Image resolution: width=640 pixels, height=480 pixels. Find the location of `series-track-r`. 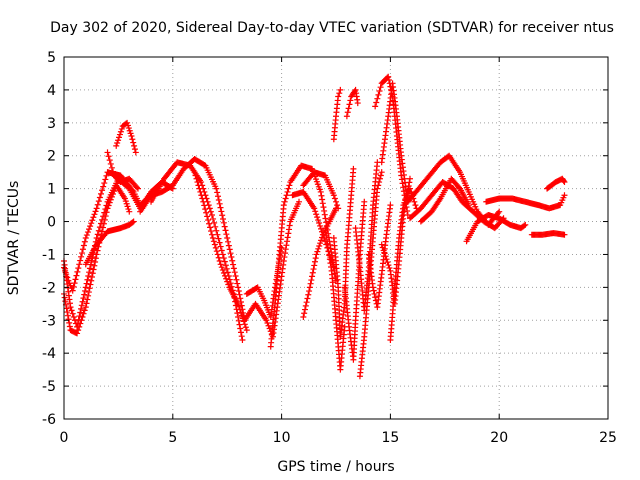

series-track-r is located at coordinates (343, 252).